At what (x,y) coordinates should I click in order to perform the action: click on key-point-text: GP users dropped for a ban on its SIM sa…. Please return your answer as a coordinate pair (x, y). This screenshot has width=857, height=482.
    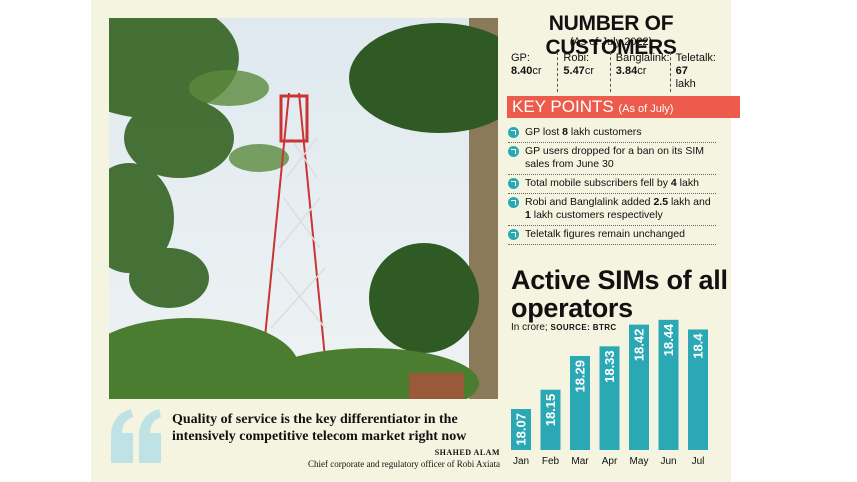
    Looking at the image, I should click on (614, 157).